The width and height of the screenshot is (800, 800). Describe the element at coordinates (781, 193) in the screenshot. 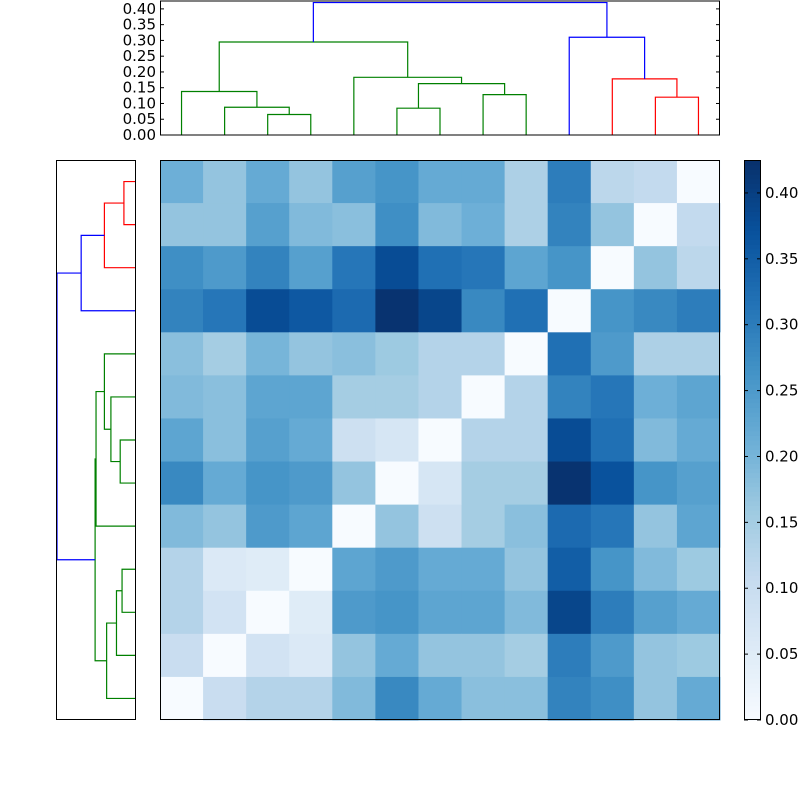

I see `colorbar-tick-label: 0.40` at that location.